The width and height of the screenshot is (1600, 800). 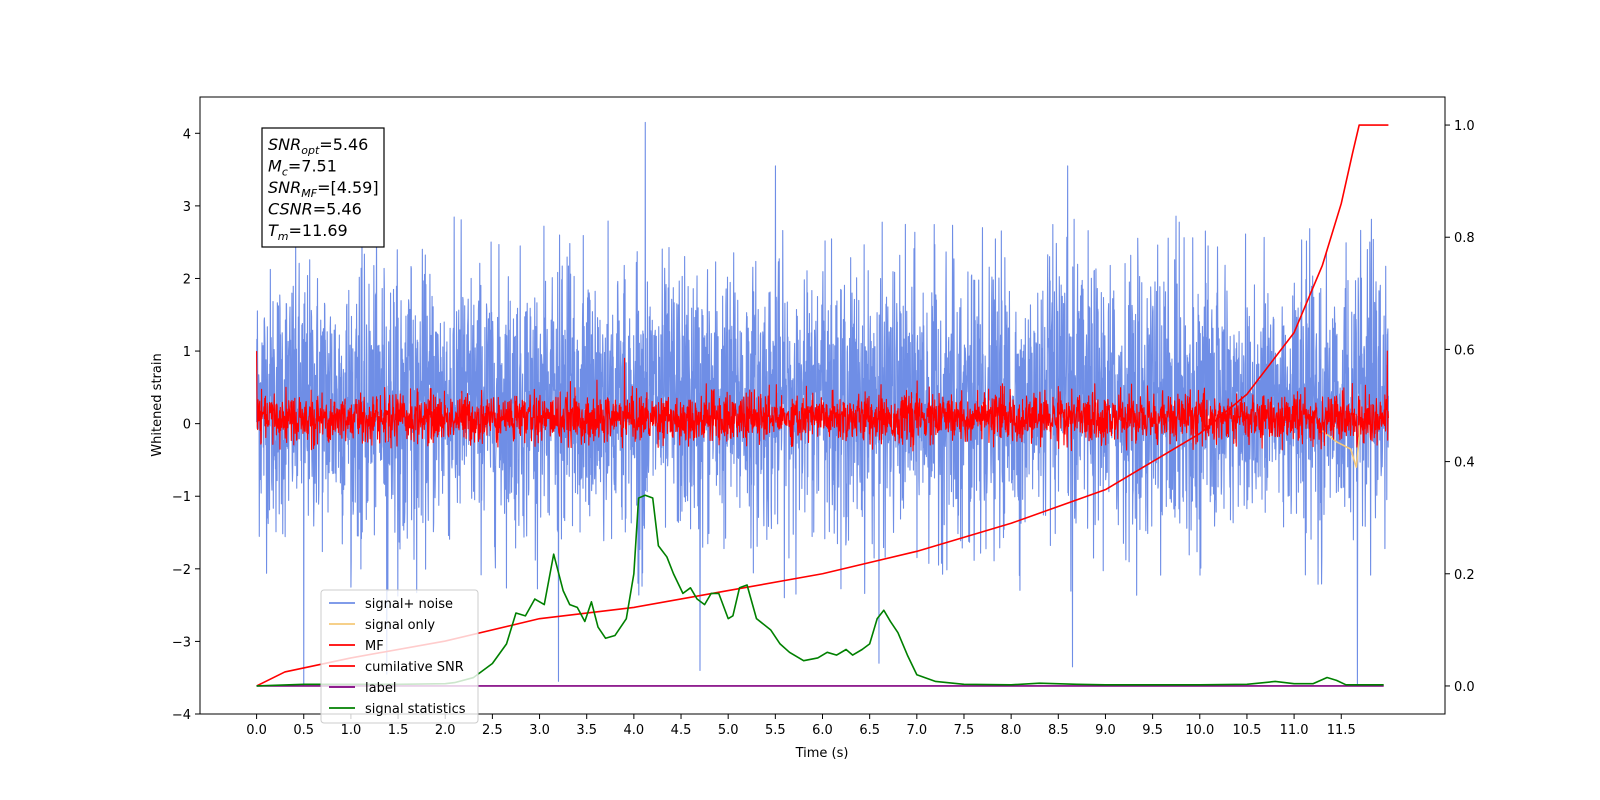 I want to click on info-box-line: CSNR=5.46, so click(x=315, y=209).